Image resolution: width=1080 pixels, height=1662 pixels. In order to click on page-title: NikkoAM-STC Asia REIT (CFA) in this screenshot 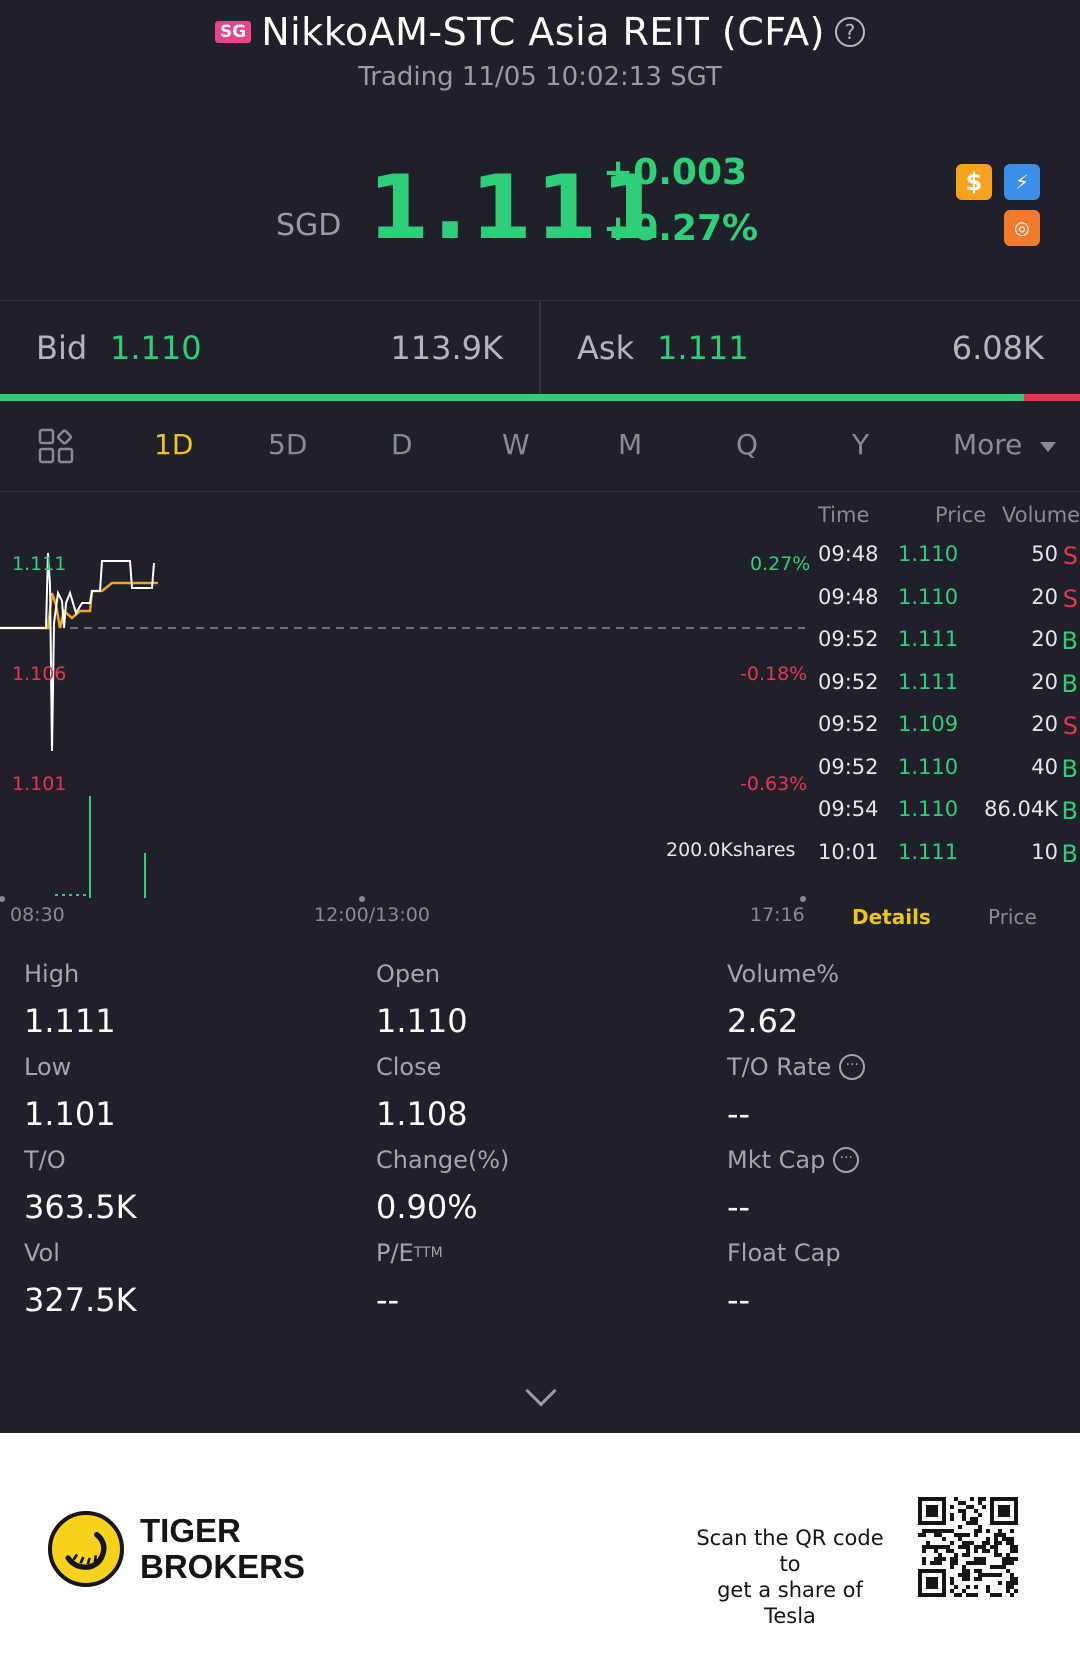, I will do `click(543, 32)`.